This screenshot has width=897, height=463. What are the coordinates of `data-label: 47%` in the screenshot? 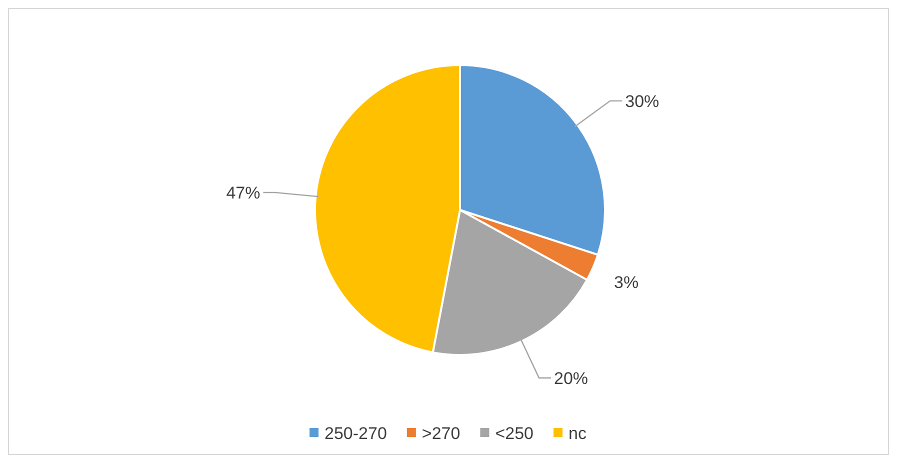 It's located at (243, 192).